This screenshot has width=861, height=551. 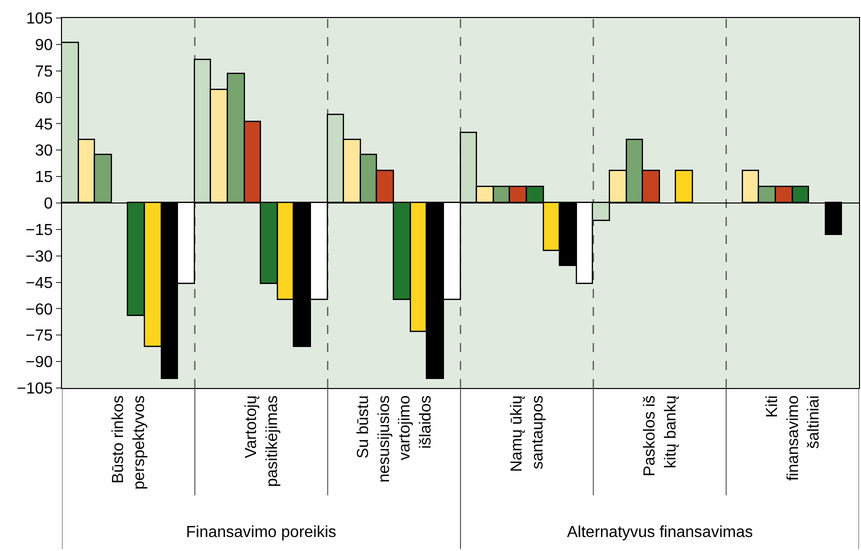 I want to click on x-tick-label: Kiti finansavimo šaltiniai, so click(x=793, y=438).